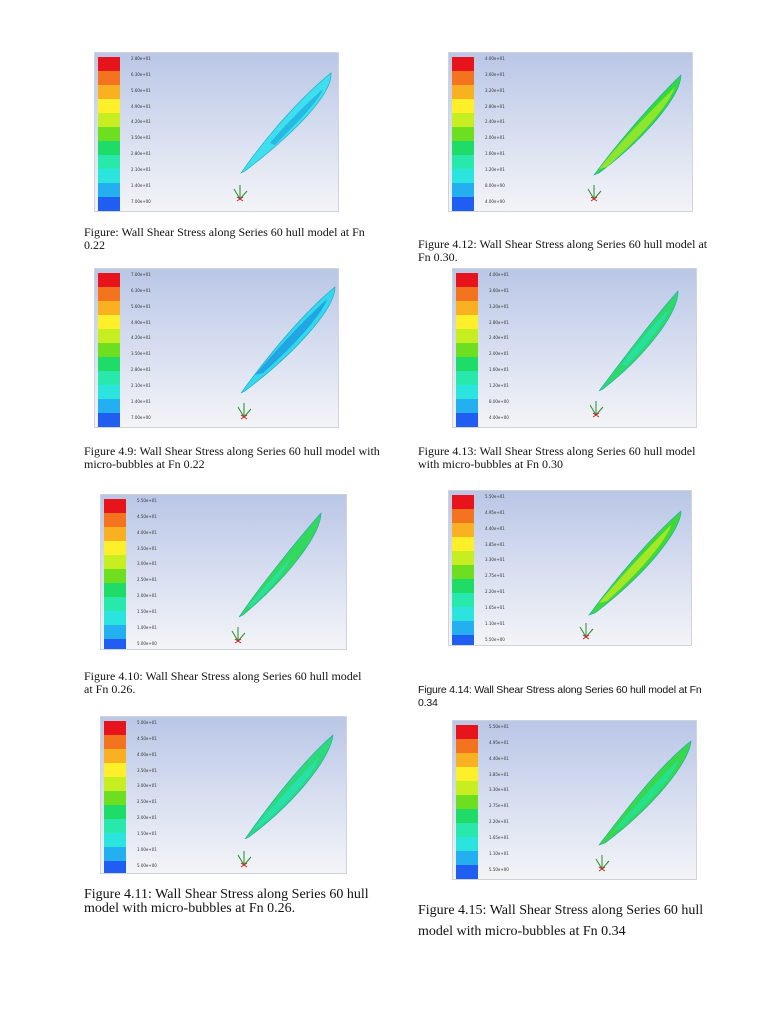 This screenshot has height=1024, width=768. What do you see at coordinates (141, 385) in the screenshot?
I see `legend-tick-label: 2.10e+01` at bounding box center [141, 385].